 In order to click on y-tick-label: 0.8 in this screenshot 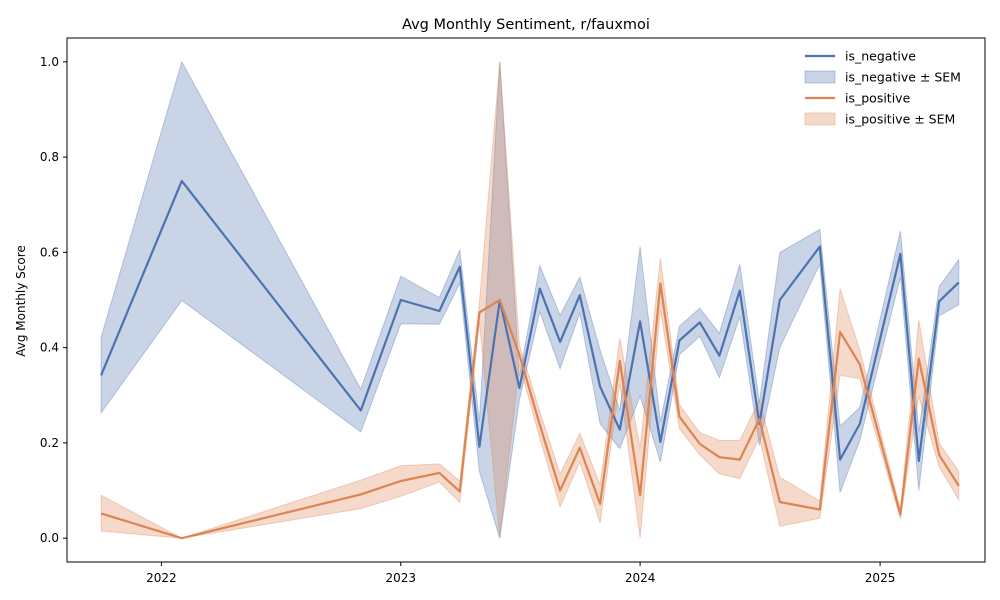, I will do `click(49, 157)`.